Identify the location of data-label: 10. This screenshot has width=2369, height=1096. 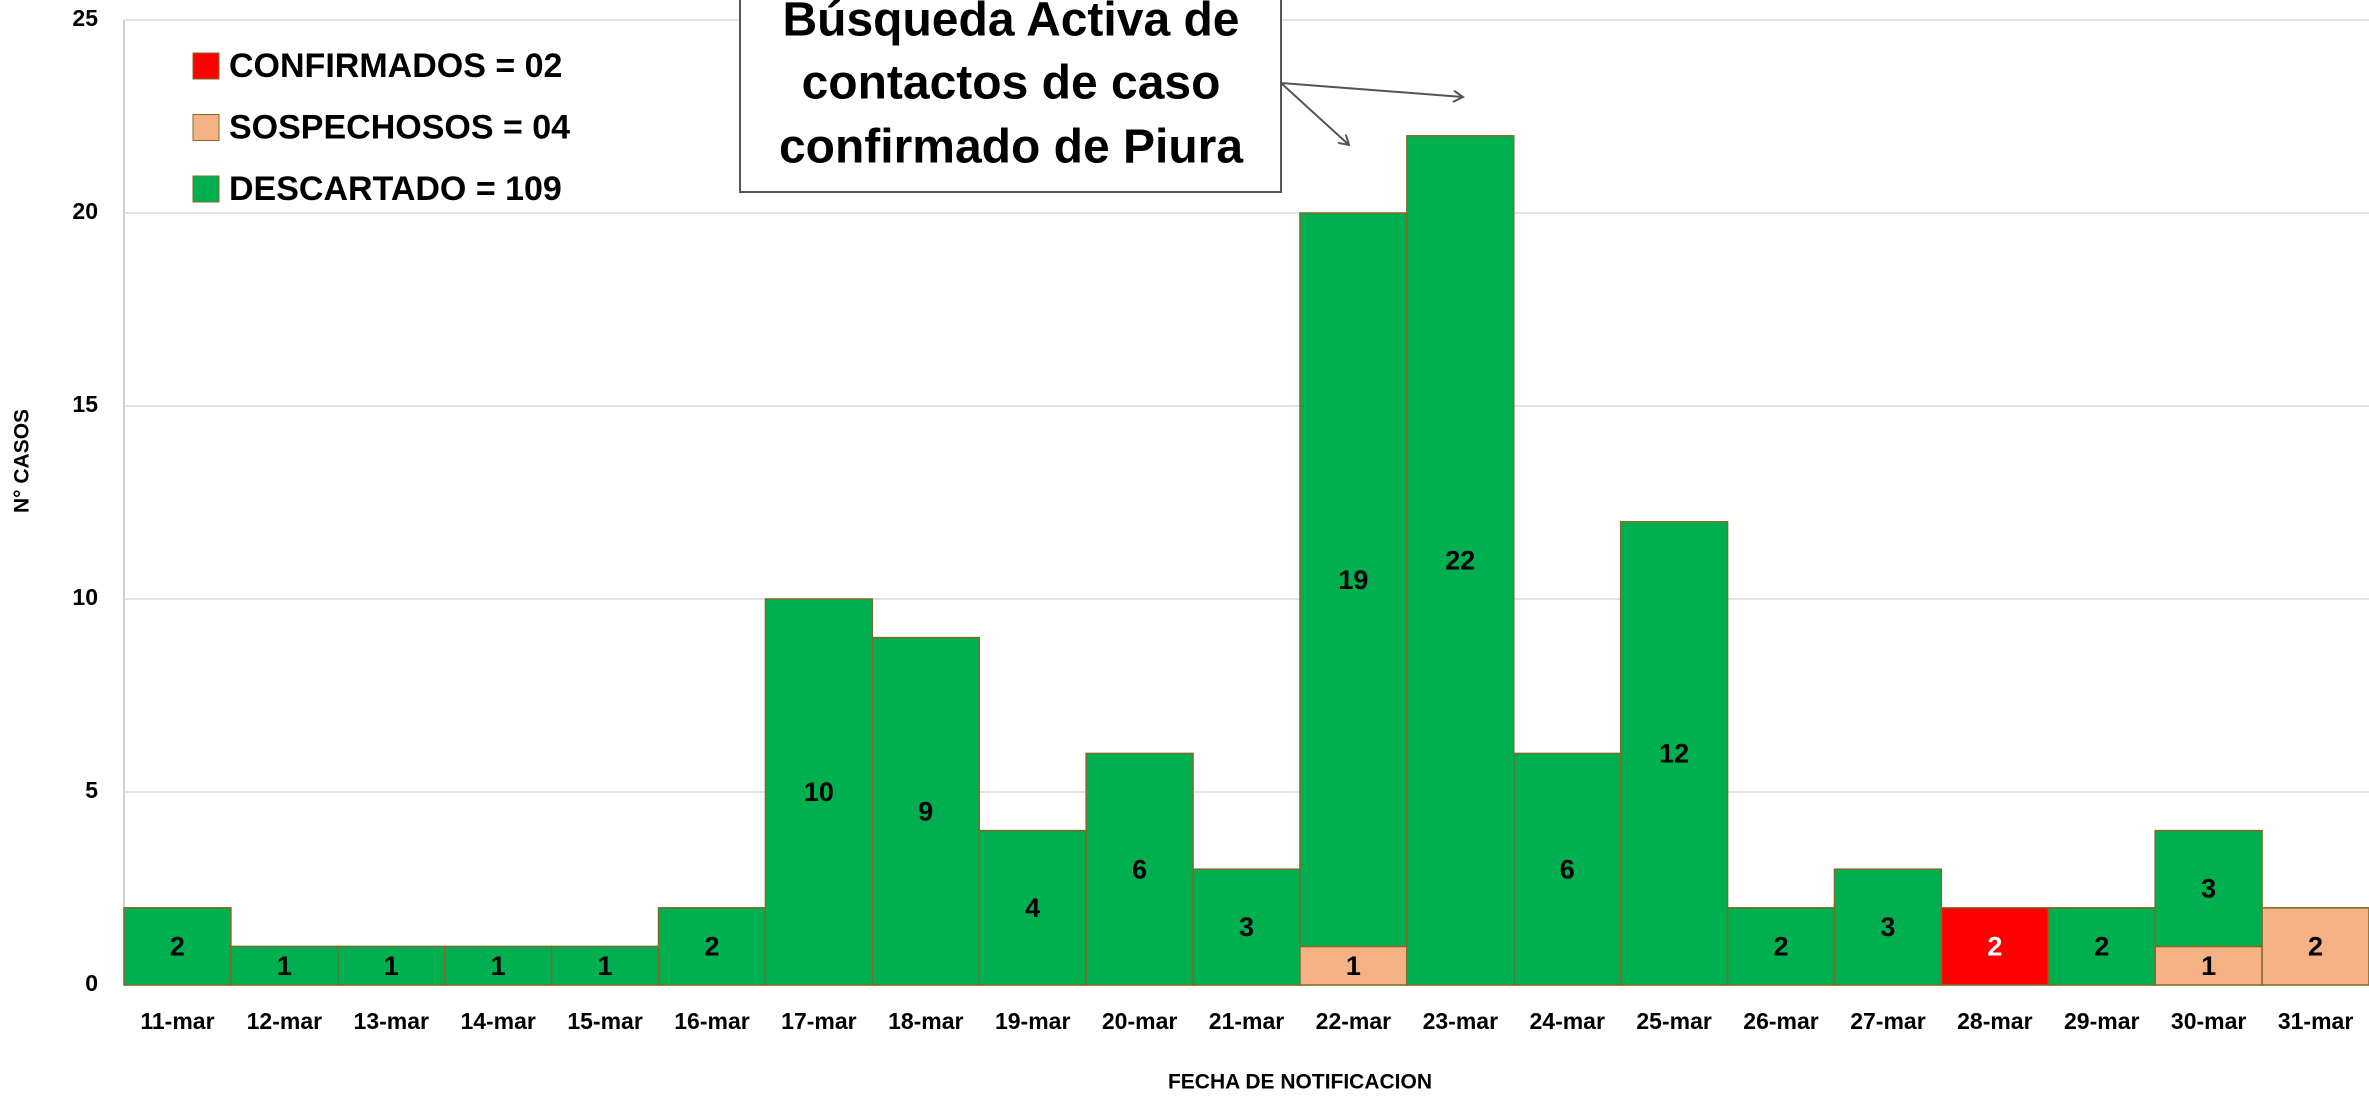
(819, 792).